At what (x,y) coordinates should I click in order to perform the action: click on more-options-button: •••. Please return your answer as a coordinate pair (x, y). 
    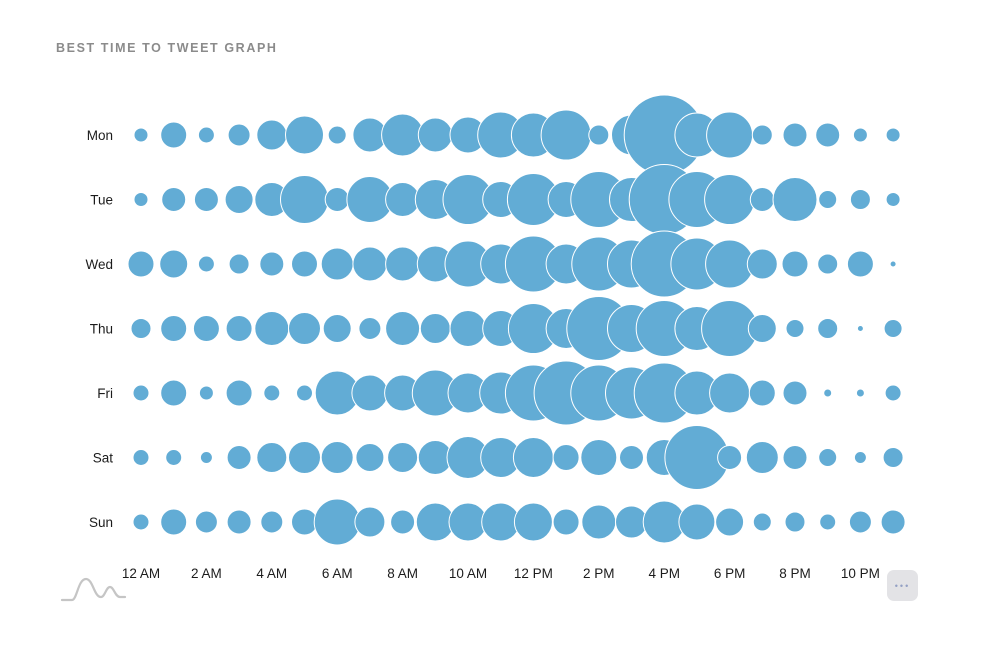
    Looking at the image, I should click on (902, 585).